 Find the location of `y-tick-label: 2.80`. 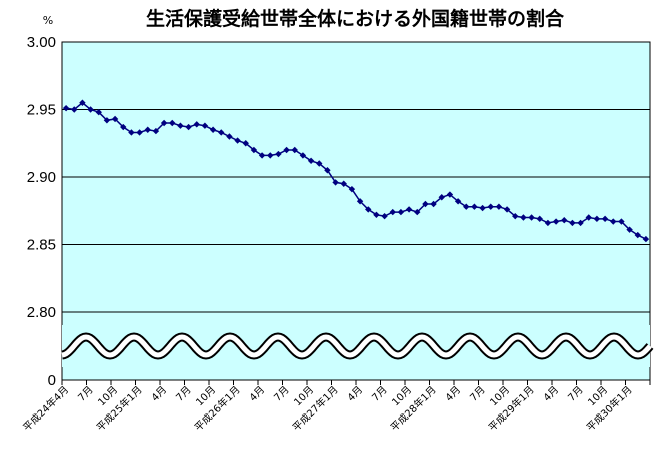

y-tick-label: 2.80 is located at coordinates (41, 312).